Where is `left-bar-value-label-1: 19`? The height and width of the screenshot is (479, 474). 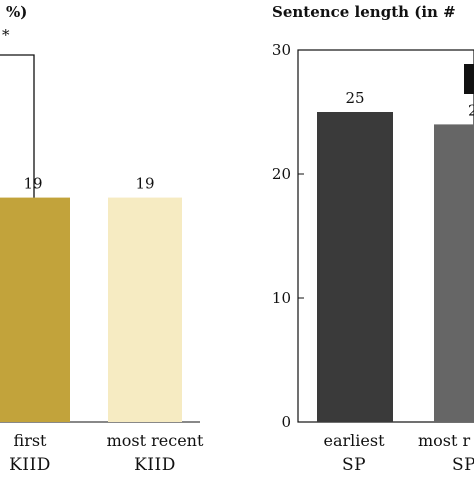
left-bar-value-label-1: 19 is located at coordinates (32, 184).